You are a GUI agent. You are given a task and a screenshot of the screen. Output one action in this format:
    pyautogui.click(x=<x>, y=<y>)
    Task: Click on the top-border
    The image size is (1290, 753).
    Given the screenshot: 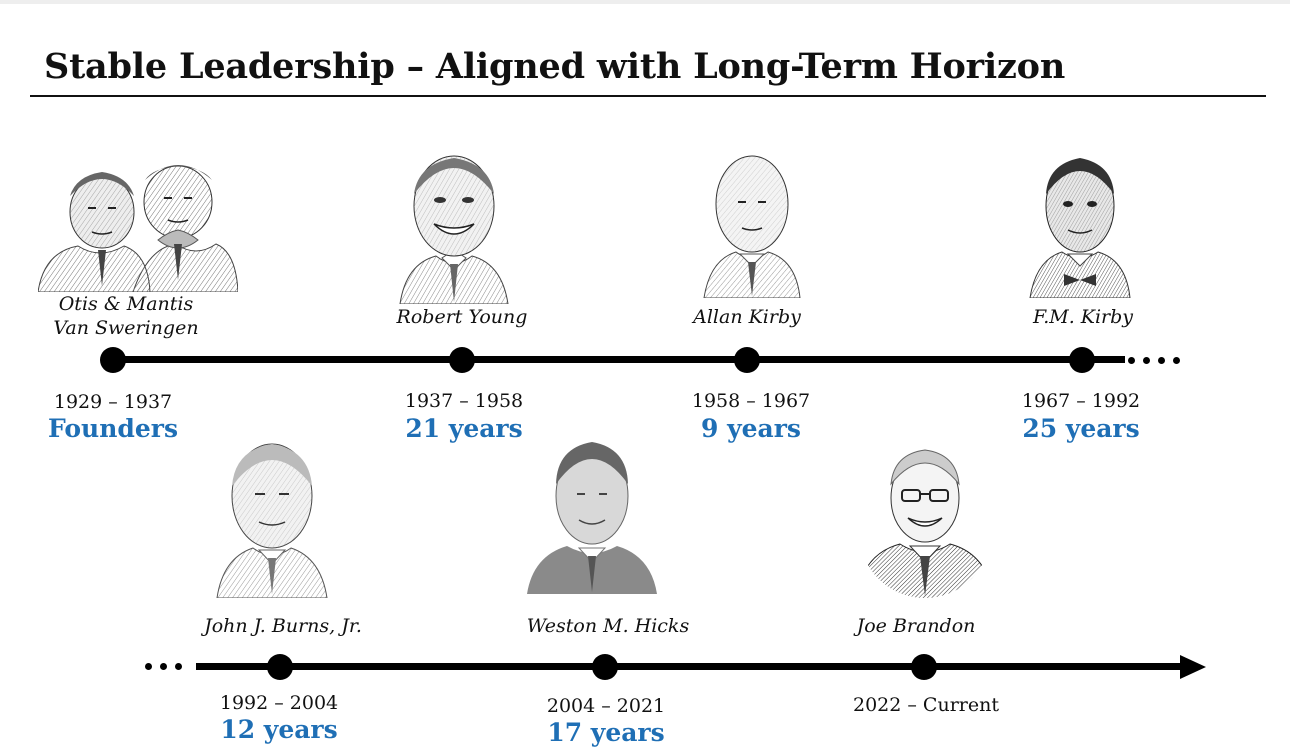 What is the action you would take?
    pyautogui.click(x=645, y=2)
    